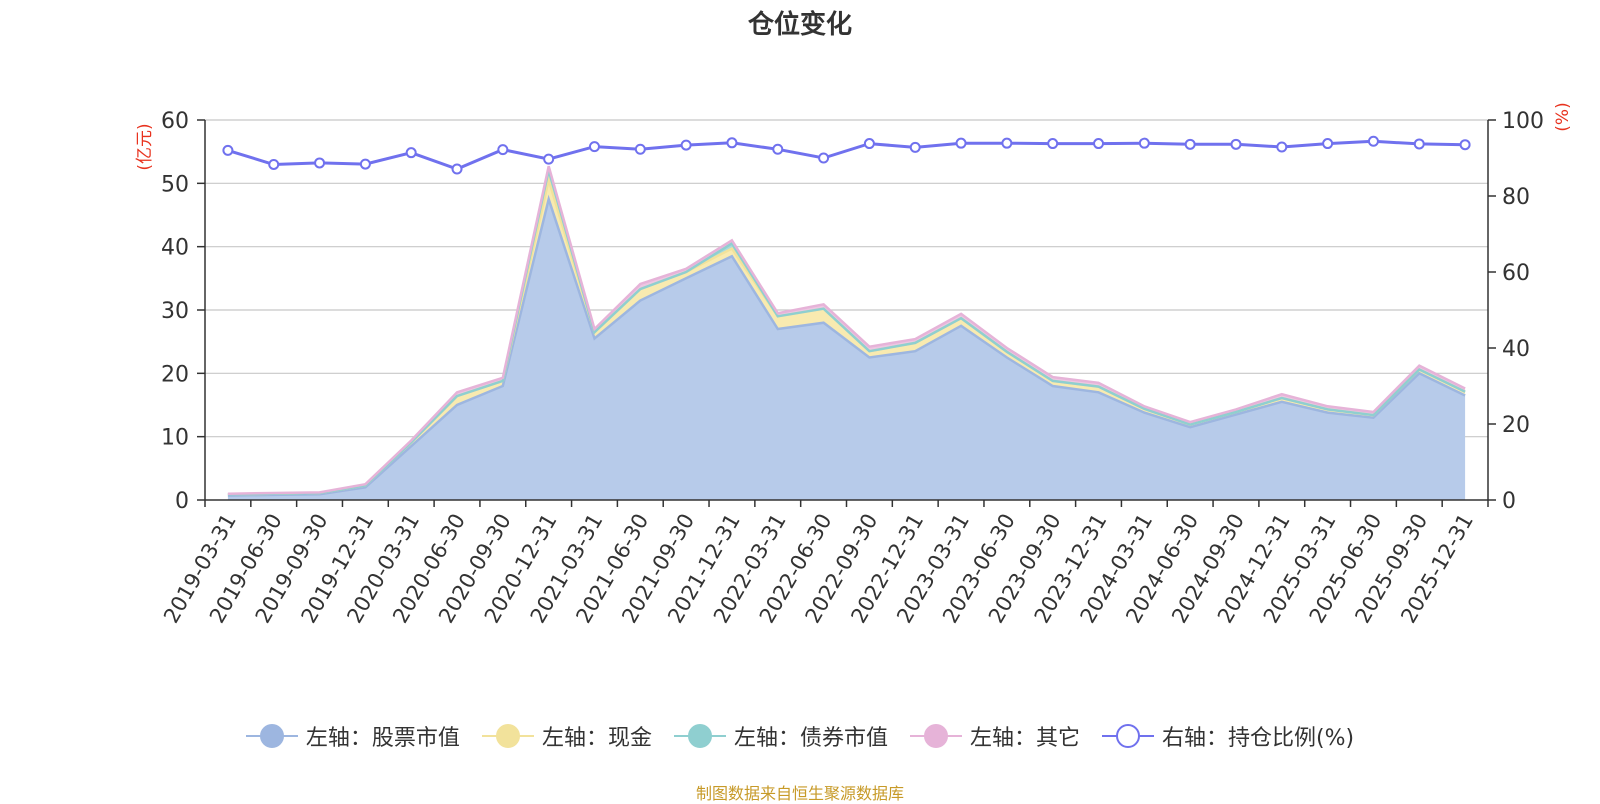 This screenshot has width=1600, height=804. What do you see at coordinates (1516, 273) in the screenshot?
I see `right-tick-label: 60` at bounding box center [1516, 273].